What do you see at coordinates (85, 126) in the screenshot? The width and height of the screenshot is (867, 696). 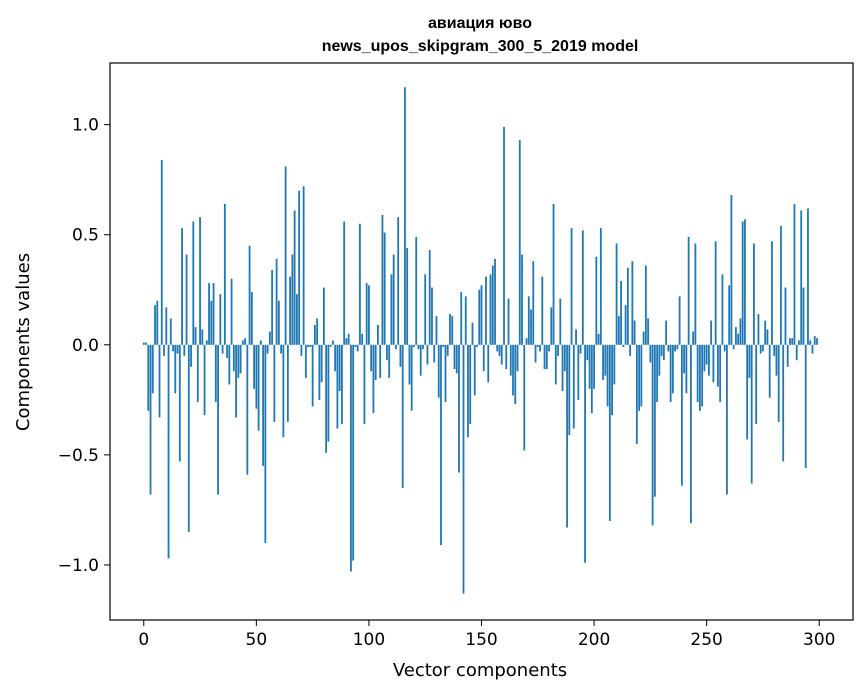 I see `y-tick-label: 1.0` at bounding box center [85, 126].